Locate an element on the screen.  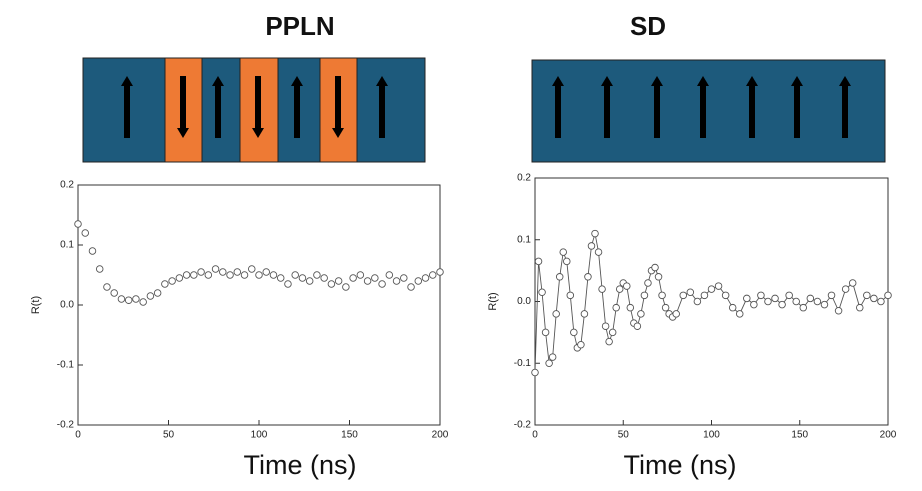
y-tick-label: 0.0 is located at coordinates (524, 301).